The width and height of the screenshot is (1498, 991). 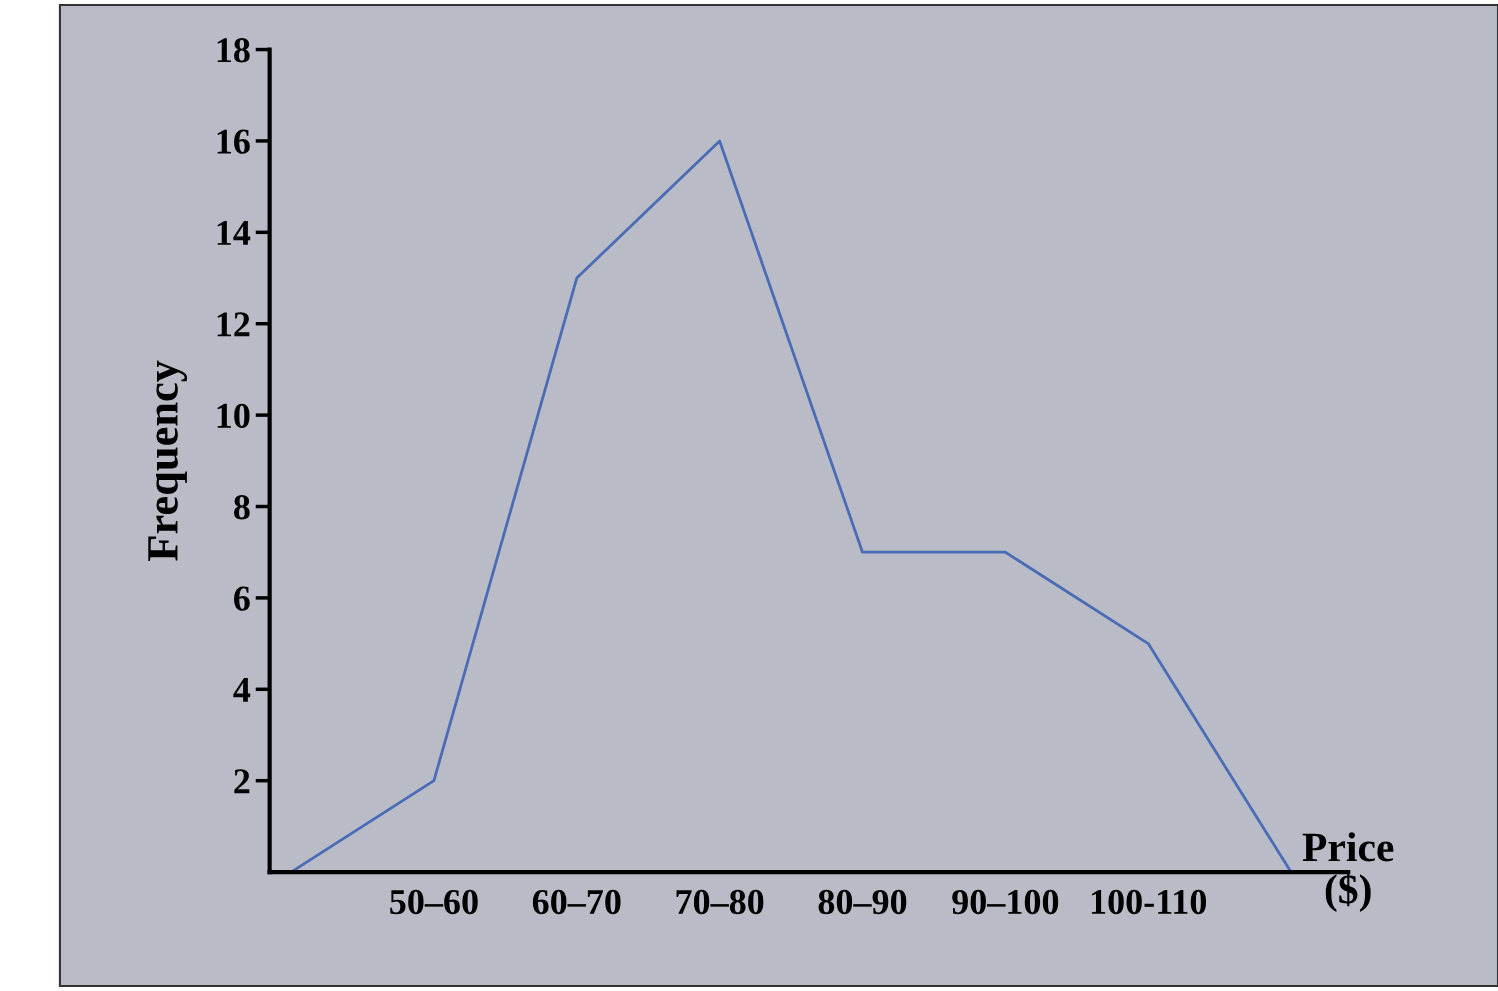 What do you see at coordinates (862, 902) in the screenshot?
I see `x-tick-label: 80–90` at bounding box center [862, 902].